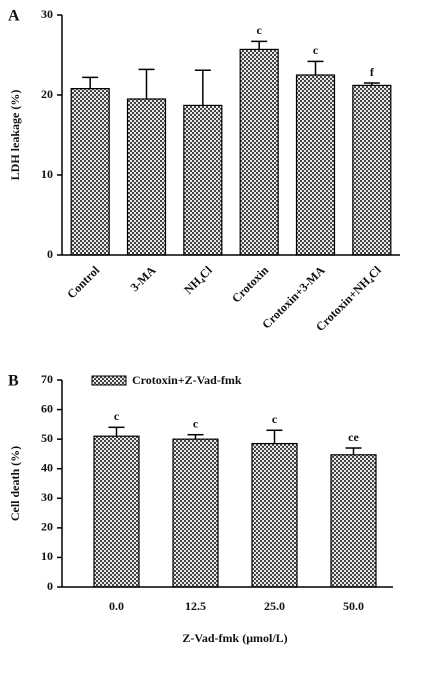 This screenshot has height=675, width=437. What do you see at coordinates (15, 135) in the screenshot?
I see `y-axis-label: LDH leakage (%)` at bounding box center [15, 135].